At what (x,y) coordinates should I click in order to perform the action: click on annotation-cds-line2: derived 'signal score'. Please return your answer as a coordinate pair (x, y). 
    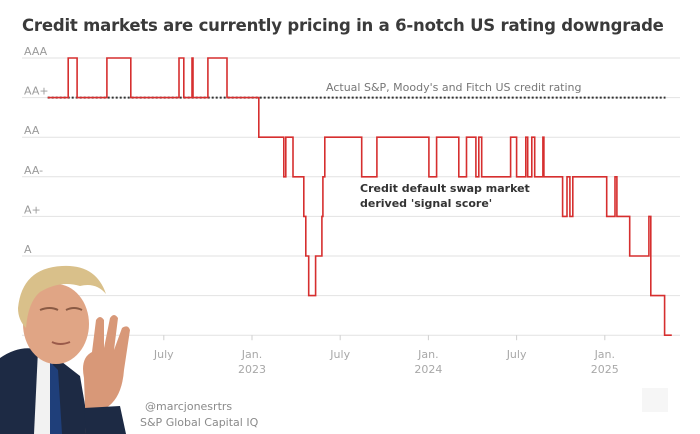
    Looking at the image, I should click on (426, 203).